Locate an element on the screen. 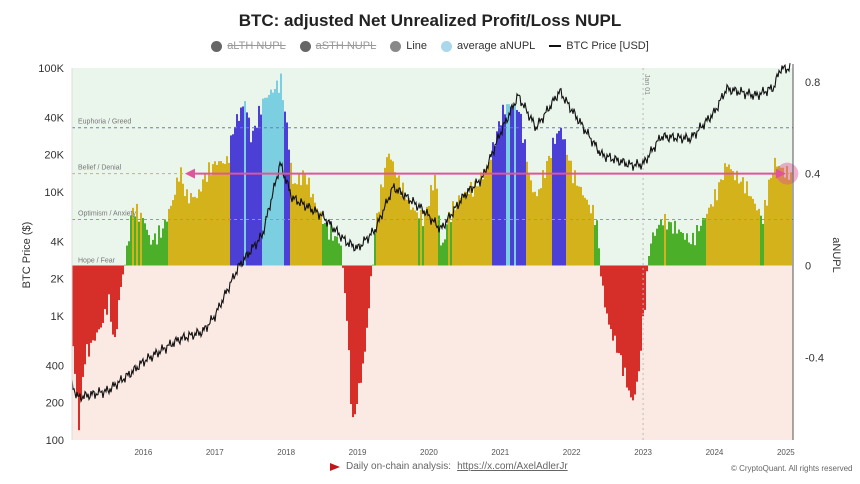  y-left-tick: 100K is located at coordinates (51, 69).